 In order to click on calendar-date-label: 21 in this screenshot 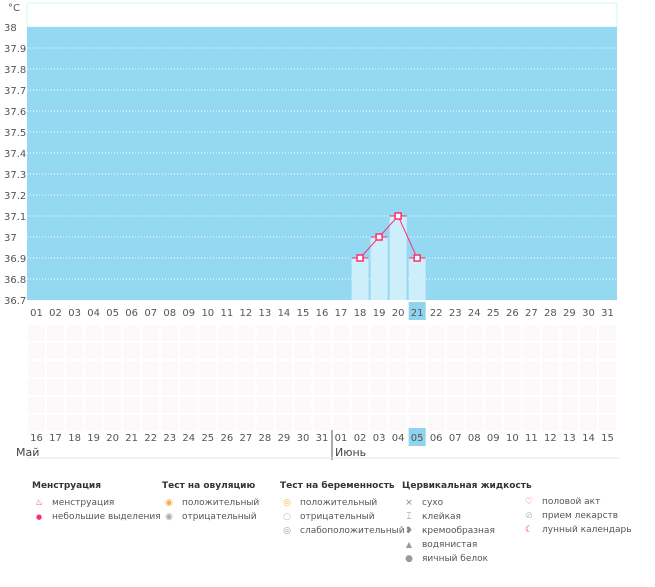, I will do `click(131, 438)`.